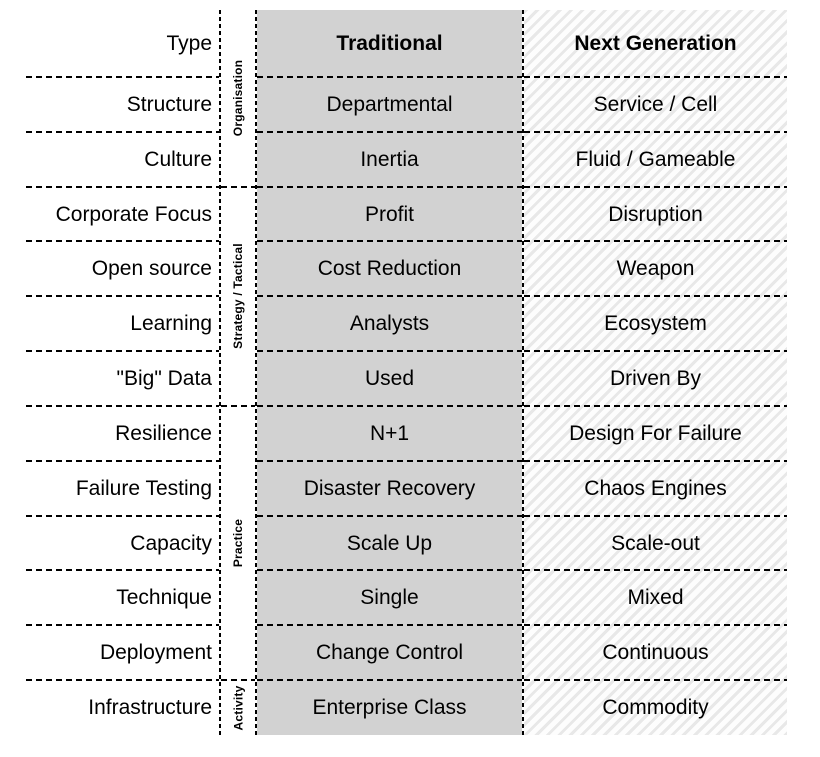 This screenshot has width=820, height=757. I want to click on category-column-right-divider, so click(256, 373).